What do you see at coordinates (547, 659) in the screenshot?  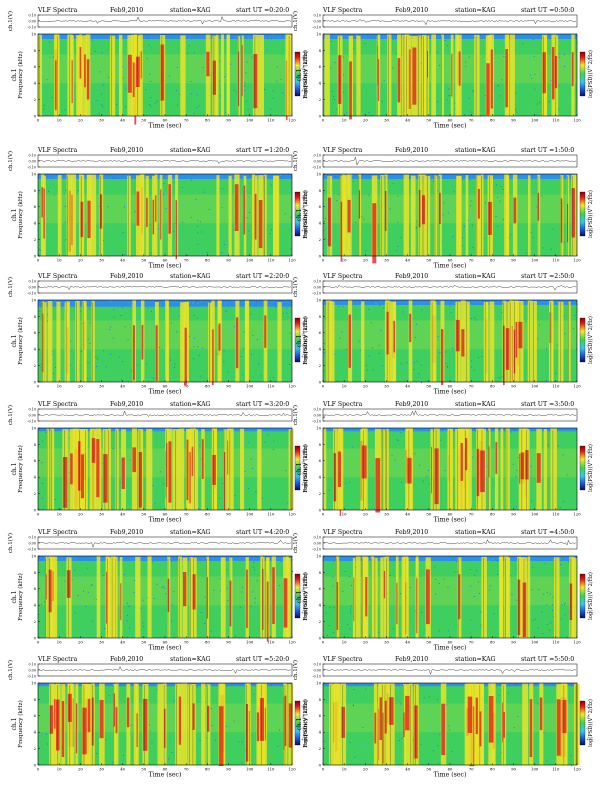 I see `chart-start-time: start UT =5:50:0` at bounding box center [547, 659].